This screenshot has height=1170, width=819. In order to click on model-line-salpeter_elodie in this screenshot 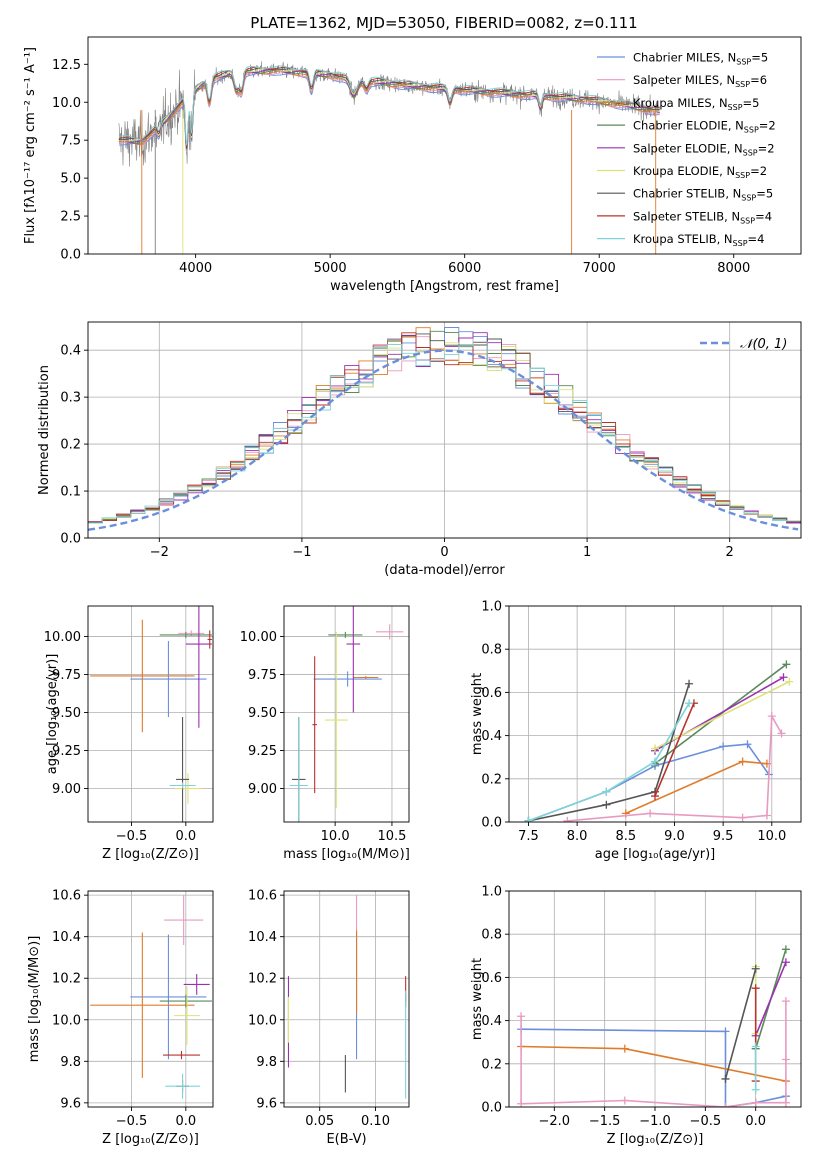, I will do `click(389, 109)`.